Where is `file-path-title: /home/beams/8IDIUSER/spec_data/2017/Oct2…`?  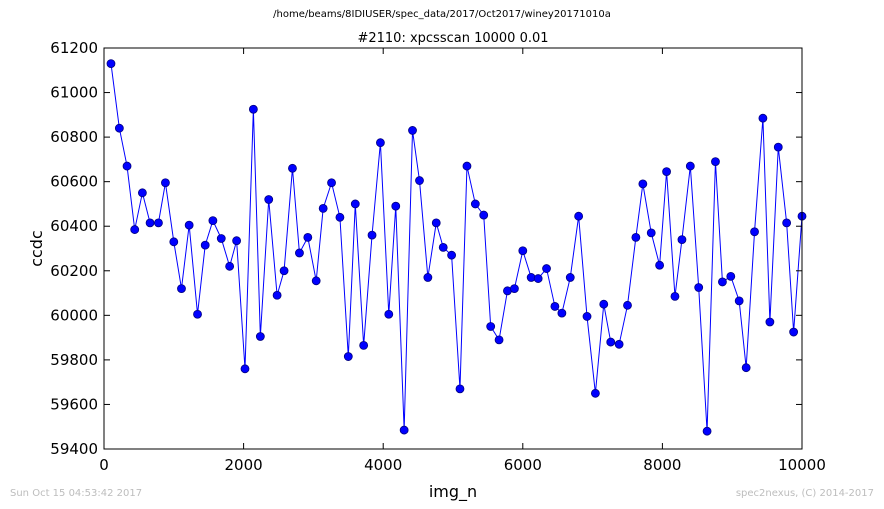 file-path-title: /home/beams/8IDIUSER/spec_data/2017/Oct2… is located at coordinates (442, 14).